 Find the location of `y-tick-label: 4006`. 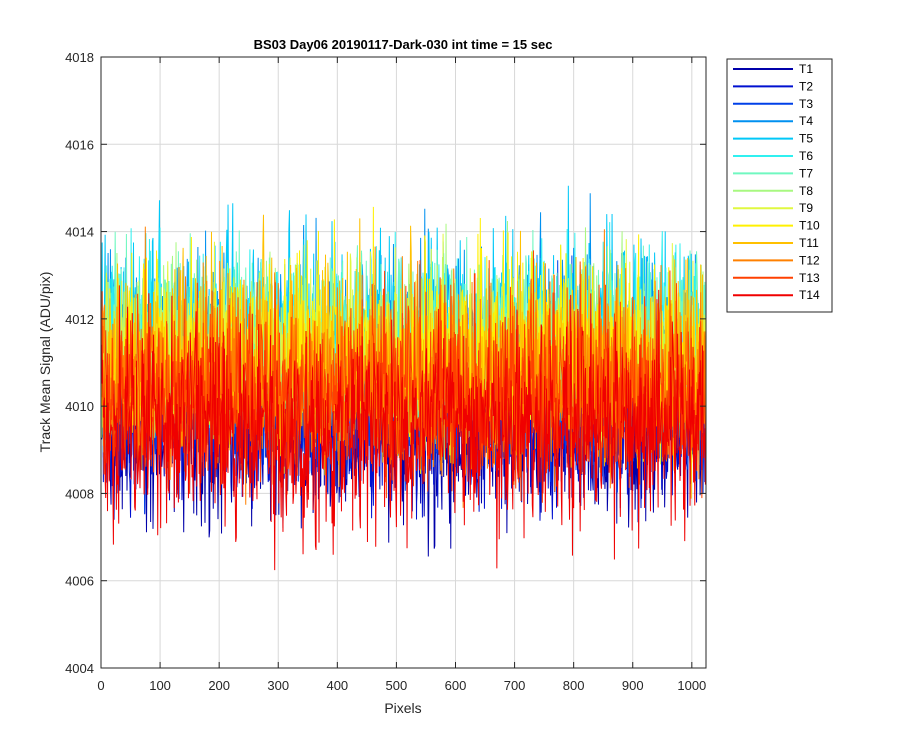

y-tick-label: 4006 is located at coordinates (79, 581).